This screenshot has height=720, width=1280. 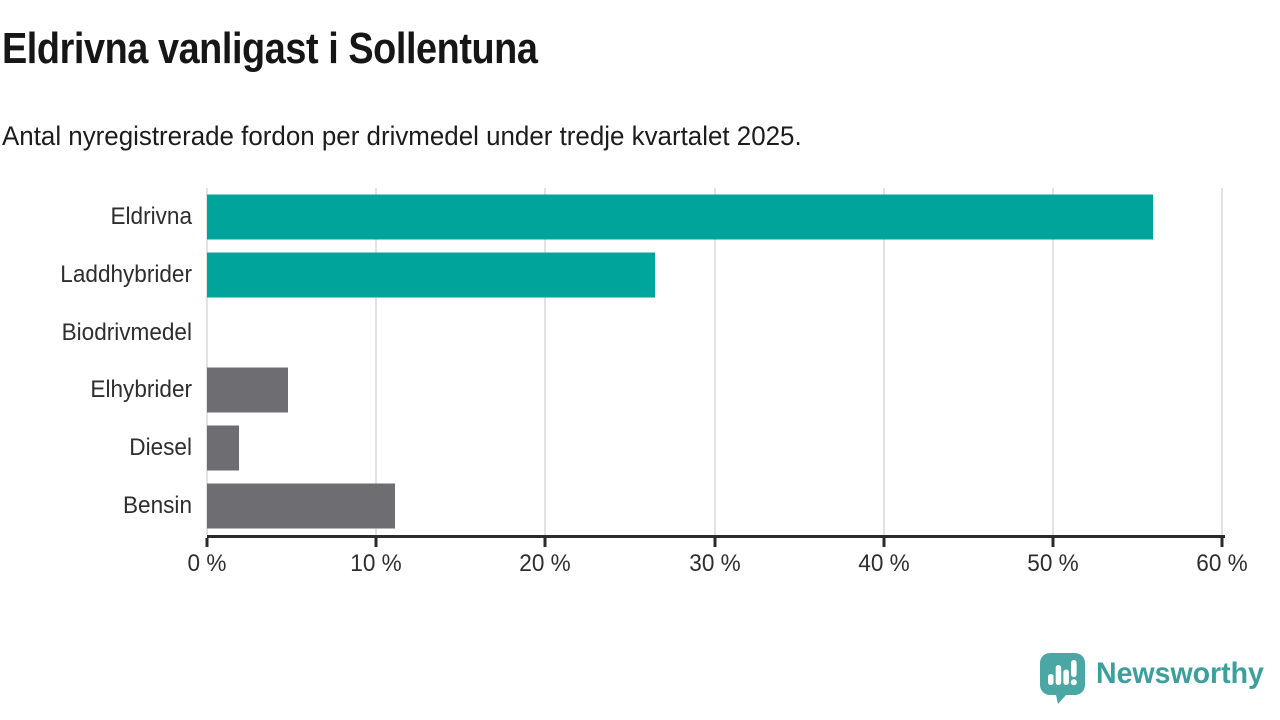 I want to click on x-tick-label-50: 50 %, so click(x=1053, y=563).